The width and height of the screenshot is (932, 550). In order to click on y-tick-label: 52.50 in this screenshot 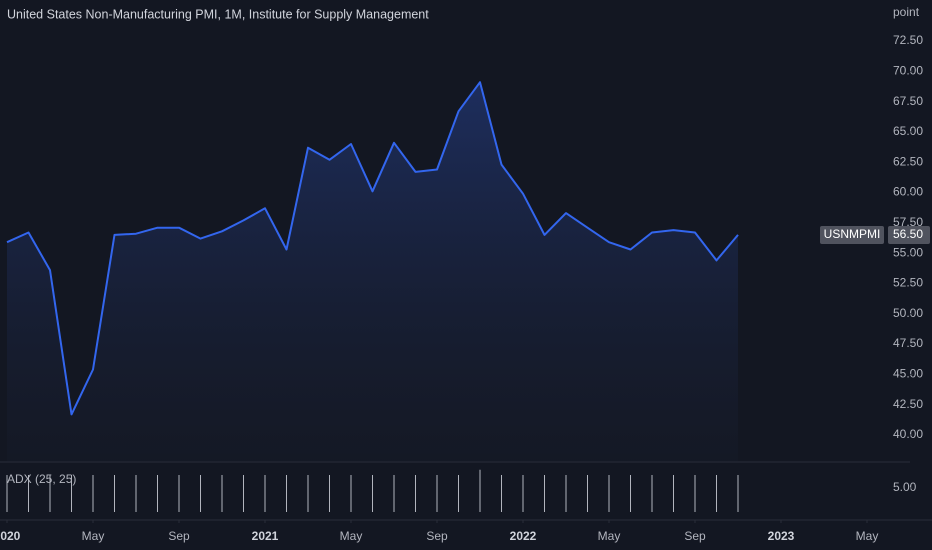, I will do `click(908, 283)`.